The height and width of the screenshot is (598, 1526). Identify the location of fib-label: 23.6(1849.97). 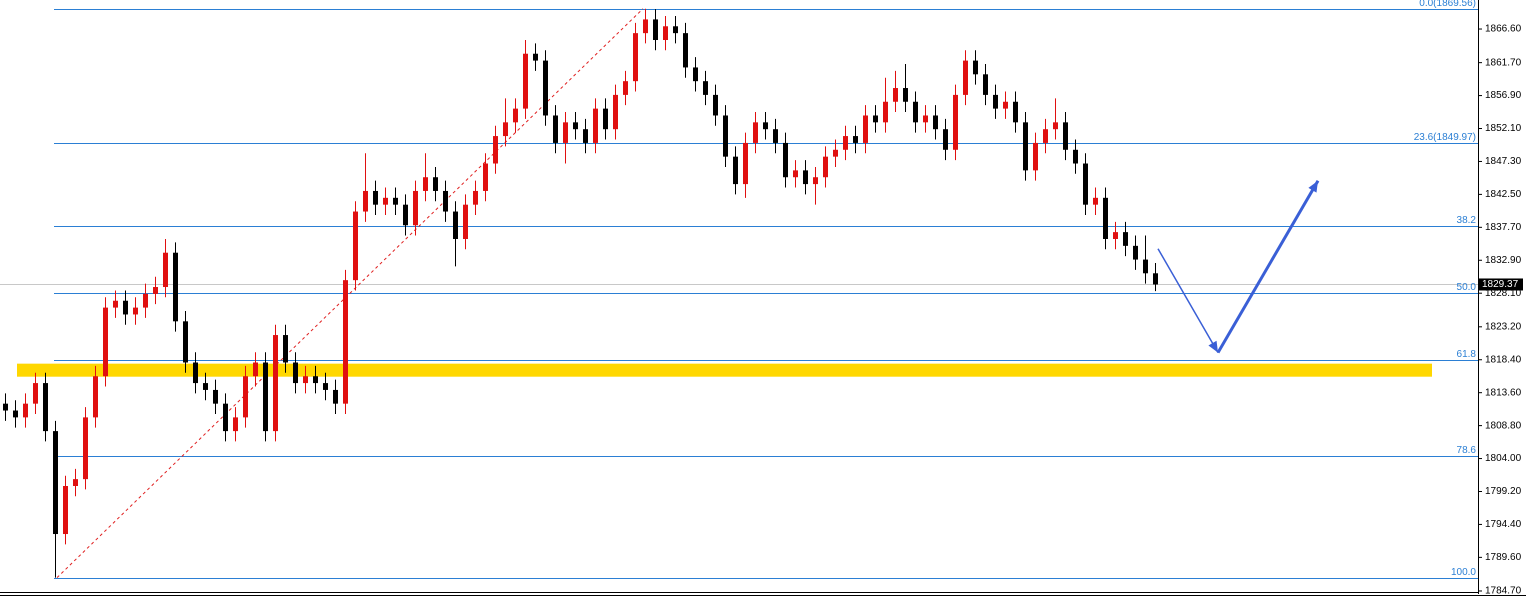
(1445, 137).